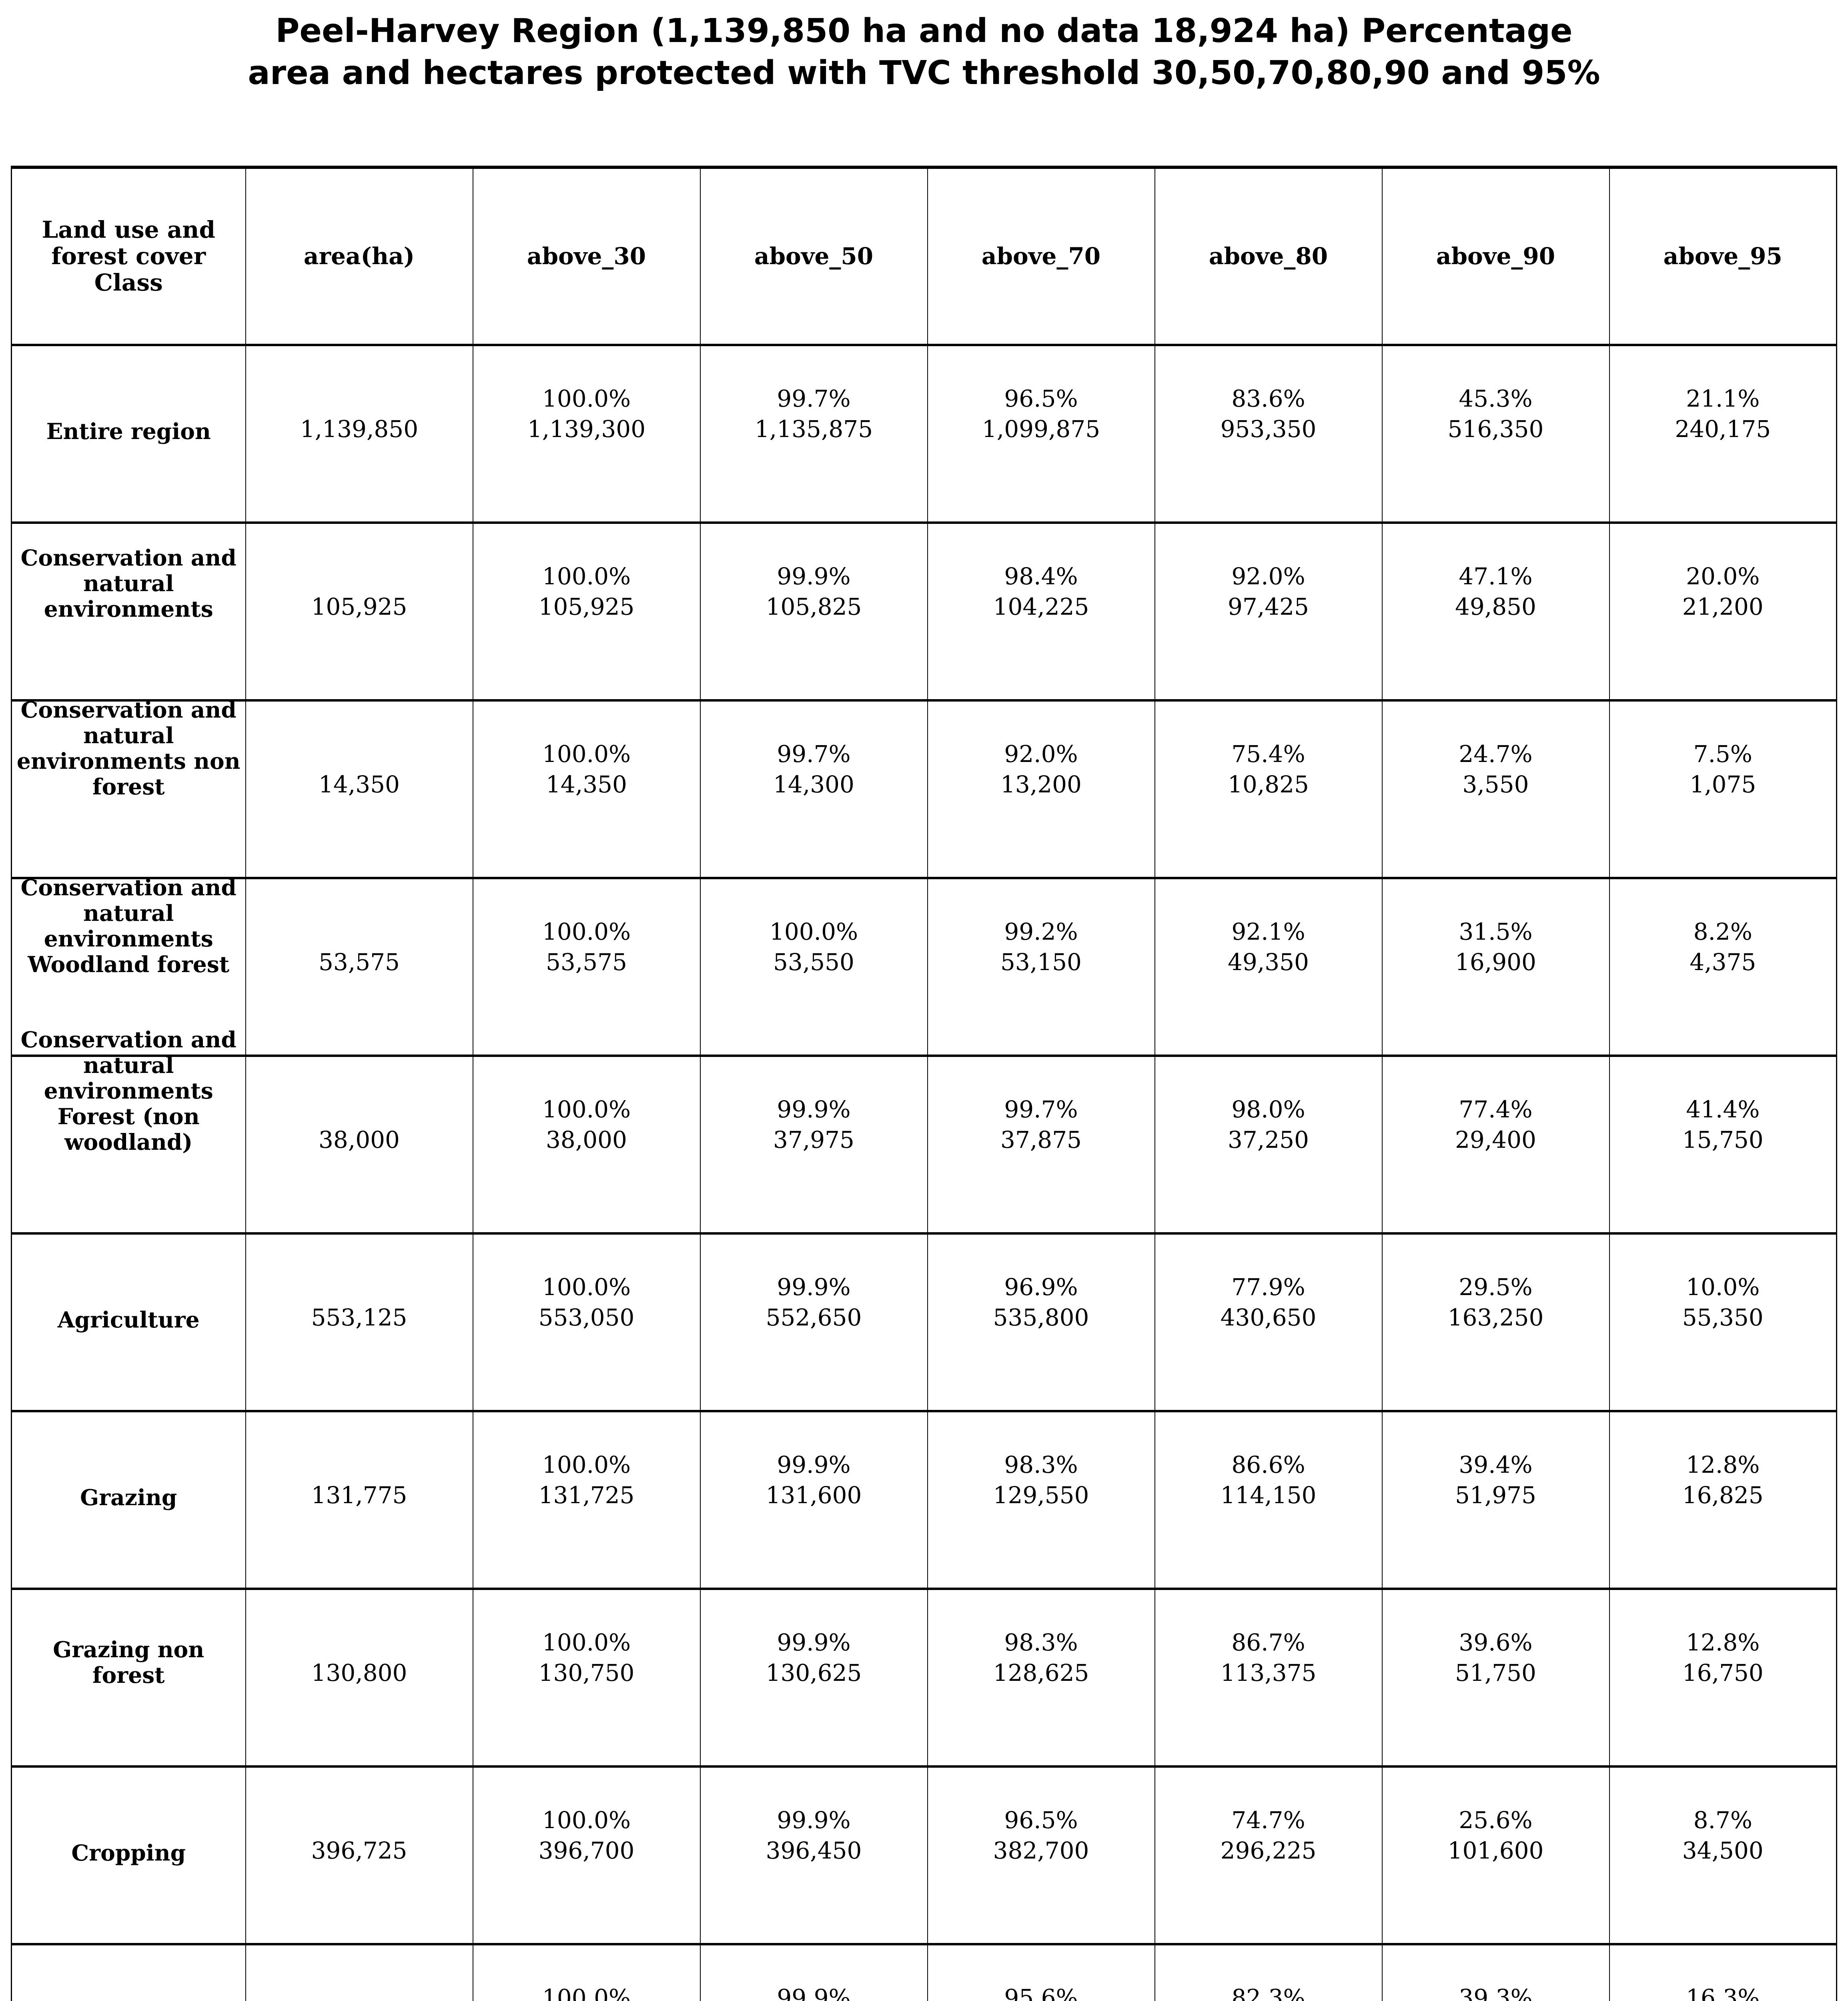 Image resolution: width=1848 pixels, height=2001 pixels. What do you see at coordinates (128, 1321) in the screenshot?
I see `row-class-cell: Agriculture` at bounding box center [128, 1321].